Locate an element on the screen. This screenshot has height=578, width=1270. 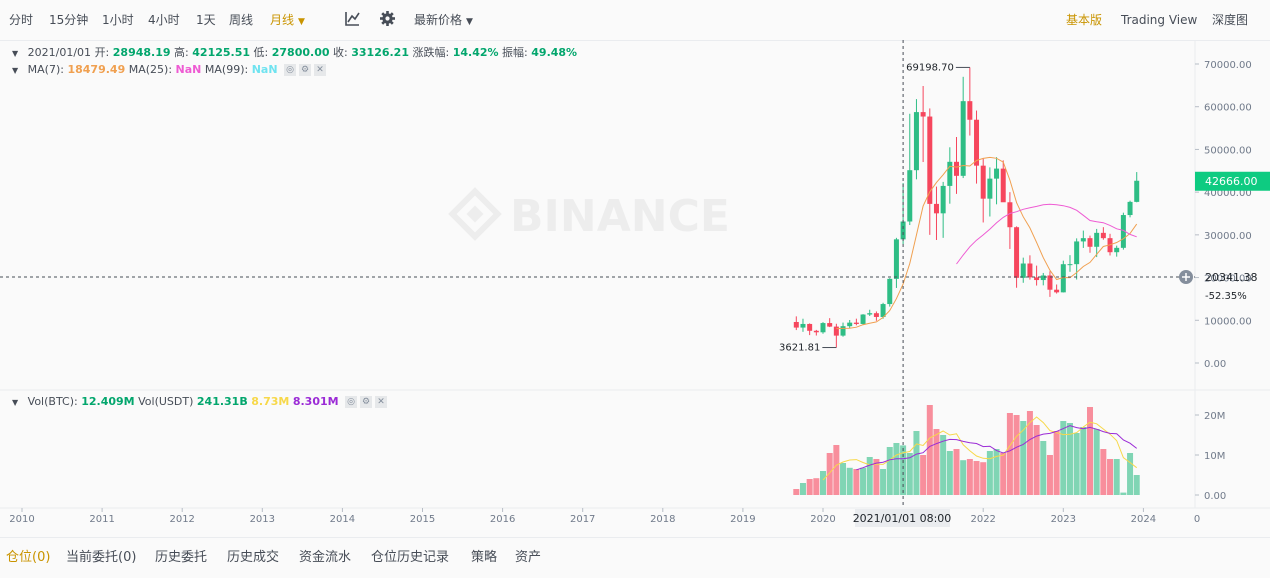
view-tab-tradingview: Trading View is located at coordinates (1159, 20).